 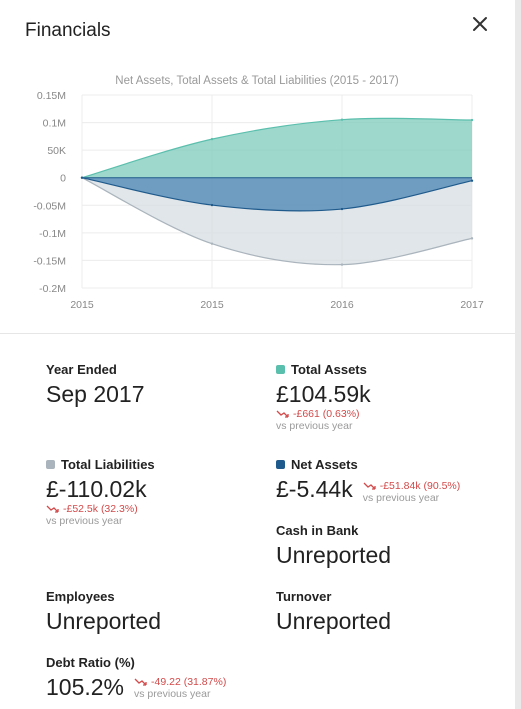 I want to click on y-tick-label: 0.15M, so click(x=51, y=96).